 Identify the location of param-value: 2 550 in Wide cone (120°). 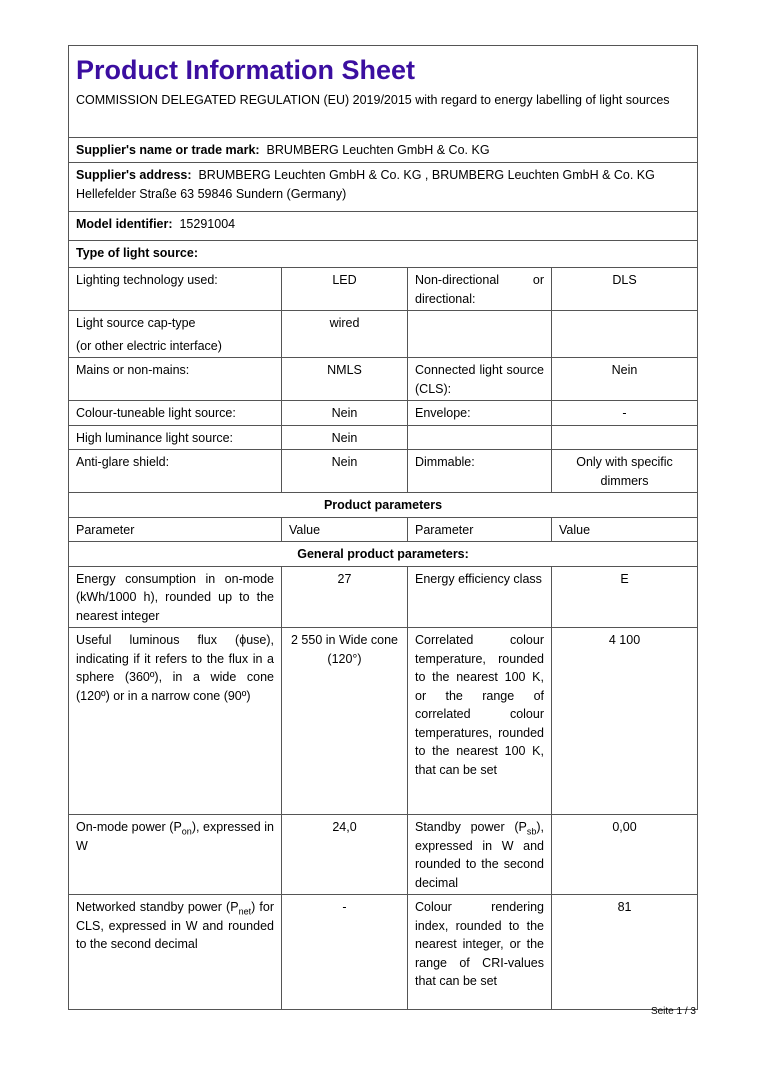
(344, 721).